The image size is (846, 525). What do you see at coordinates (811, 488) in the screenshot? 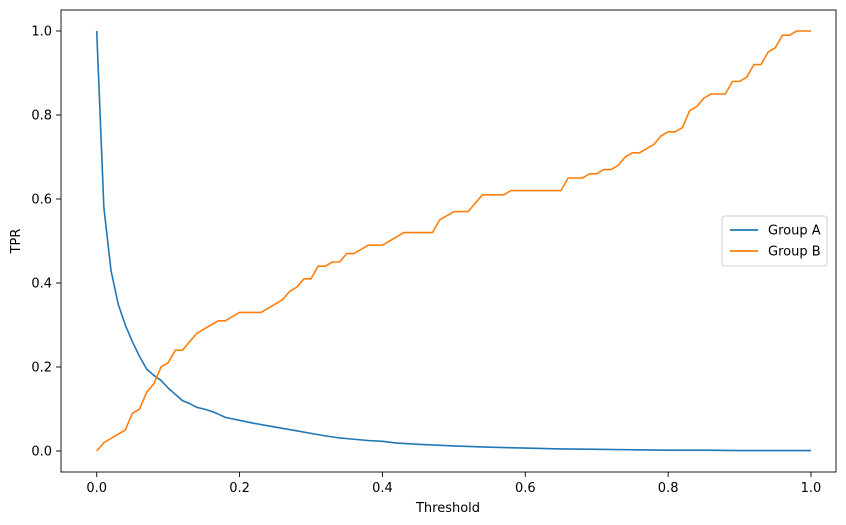
I see `x-tick-label: 1.0` at bounding box center [811, 488].